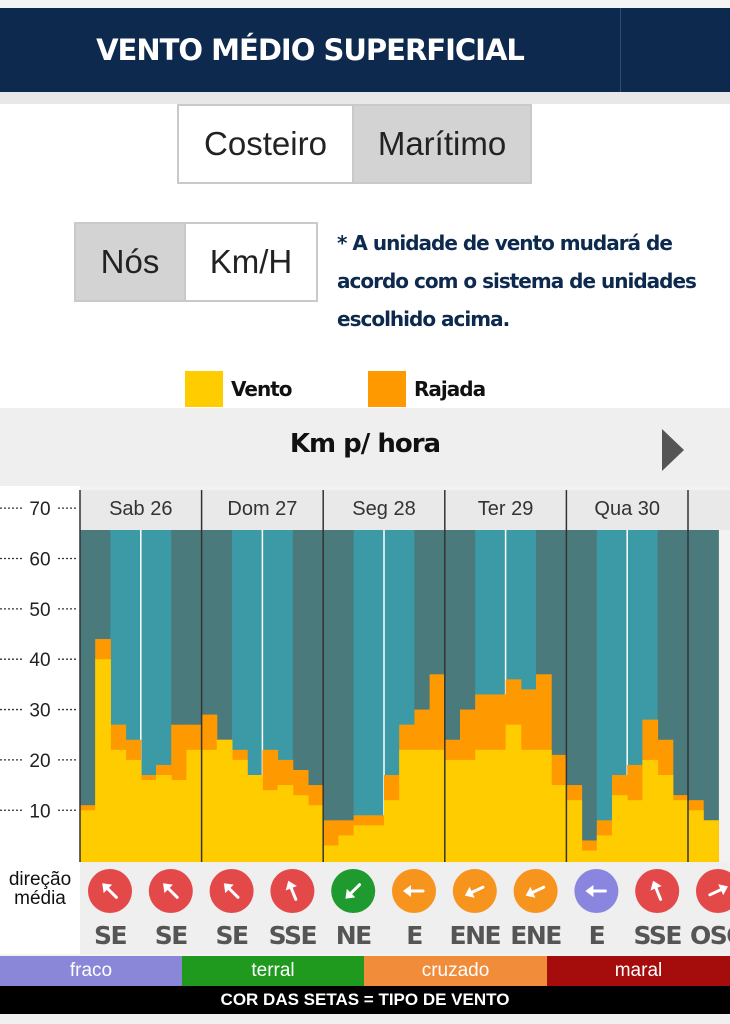  I want to click on unit-title: Km p/ hora, so click(365, 444).